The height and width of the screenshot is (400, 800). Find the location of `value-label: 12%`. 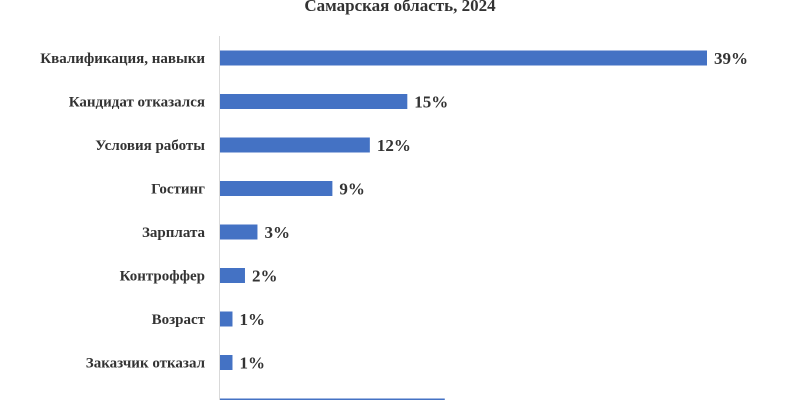

value-label: 12% is located at coordinates (394, 145).